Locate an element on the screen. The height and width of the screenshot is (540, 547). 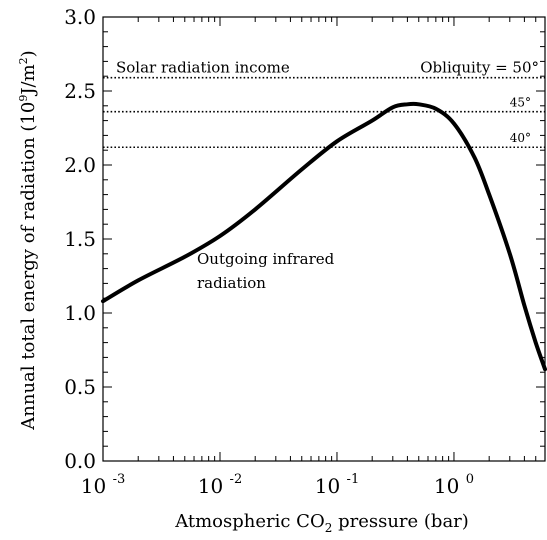
x-tick-label: 10 -2 is located at coordinates (220, 485).